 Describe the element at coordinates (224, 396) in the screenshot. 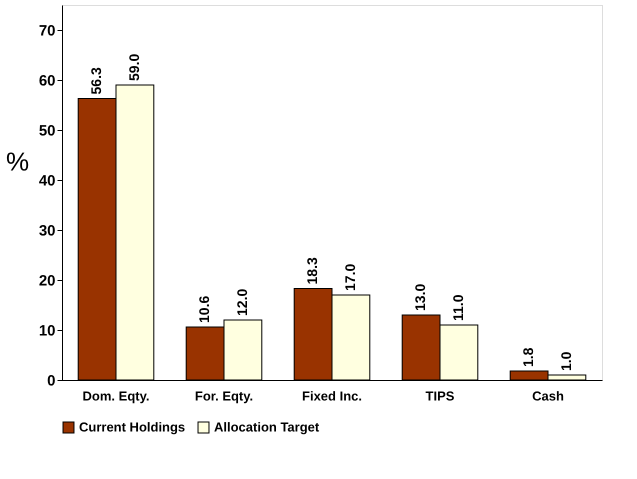

I see `x-tick-label: For. Eqty.` at that location.